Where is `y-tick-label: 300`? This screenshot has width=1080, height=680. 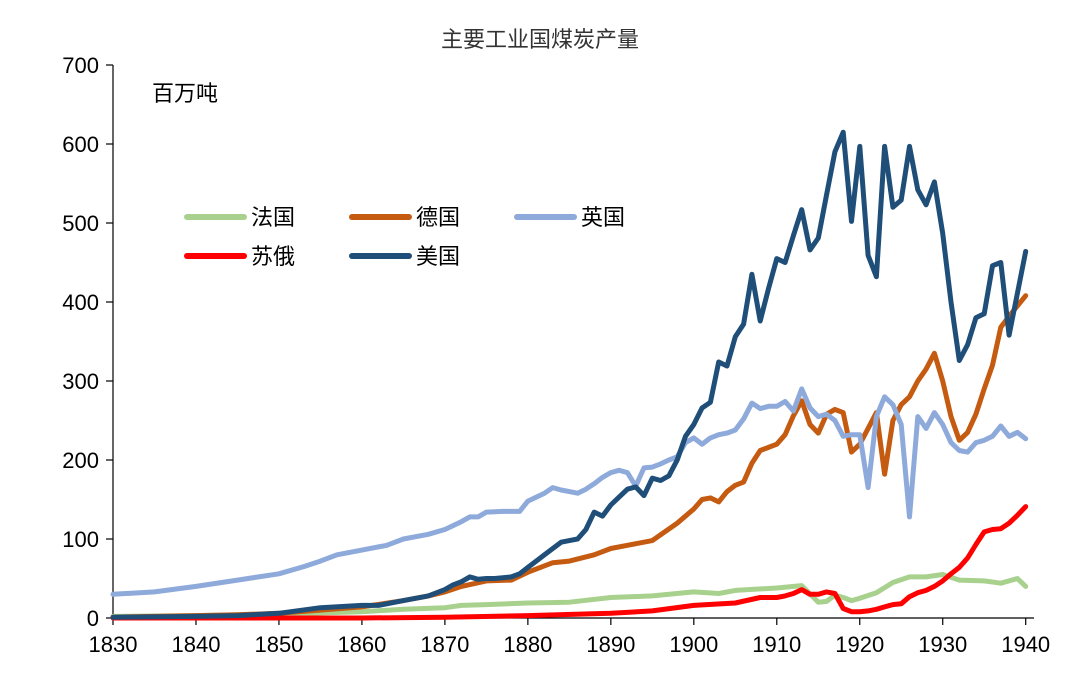
y-tick-label: 300 is located at coordinates (80, 381).